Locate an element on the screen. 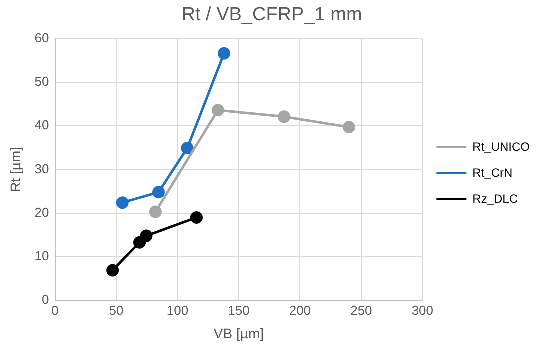 Image resolution: width=550 pixels, height=349 pixels. y-axis-title: Rt [µm] is located at coordinates (15, 169).